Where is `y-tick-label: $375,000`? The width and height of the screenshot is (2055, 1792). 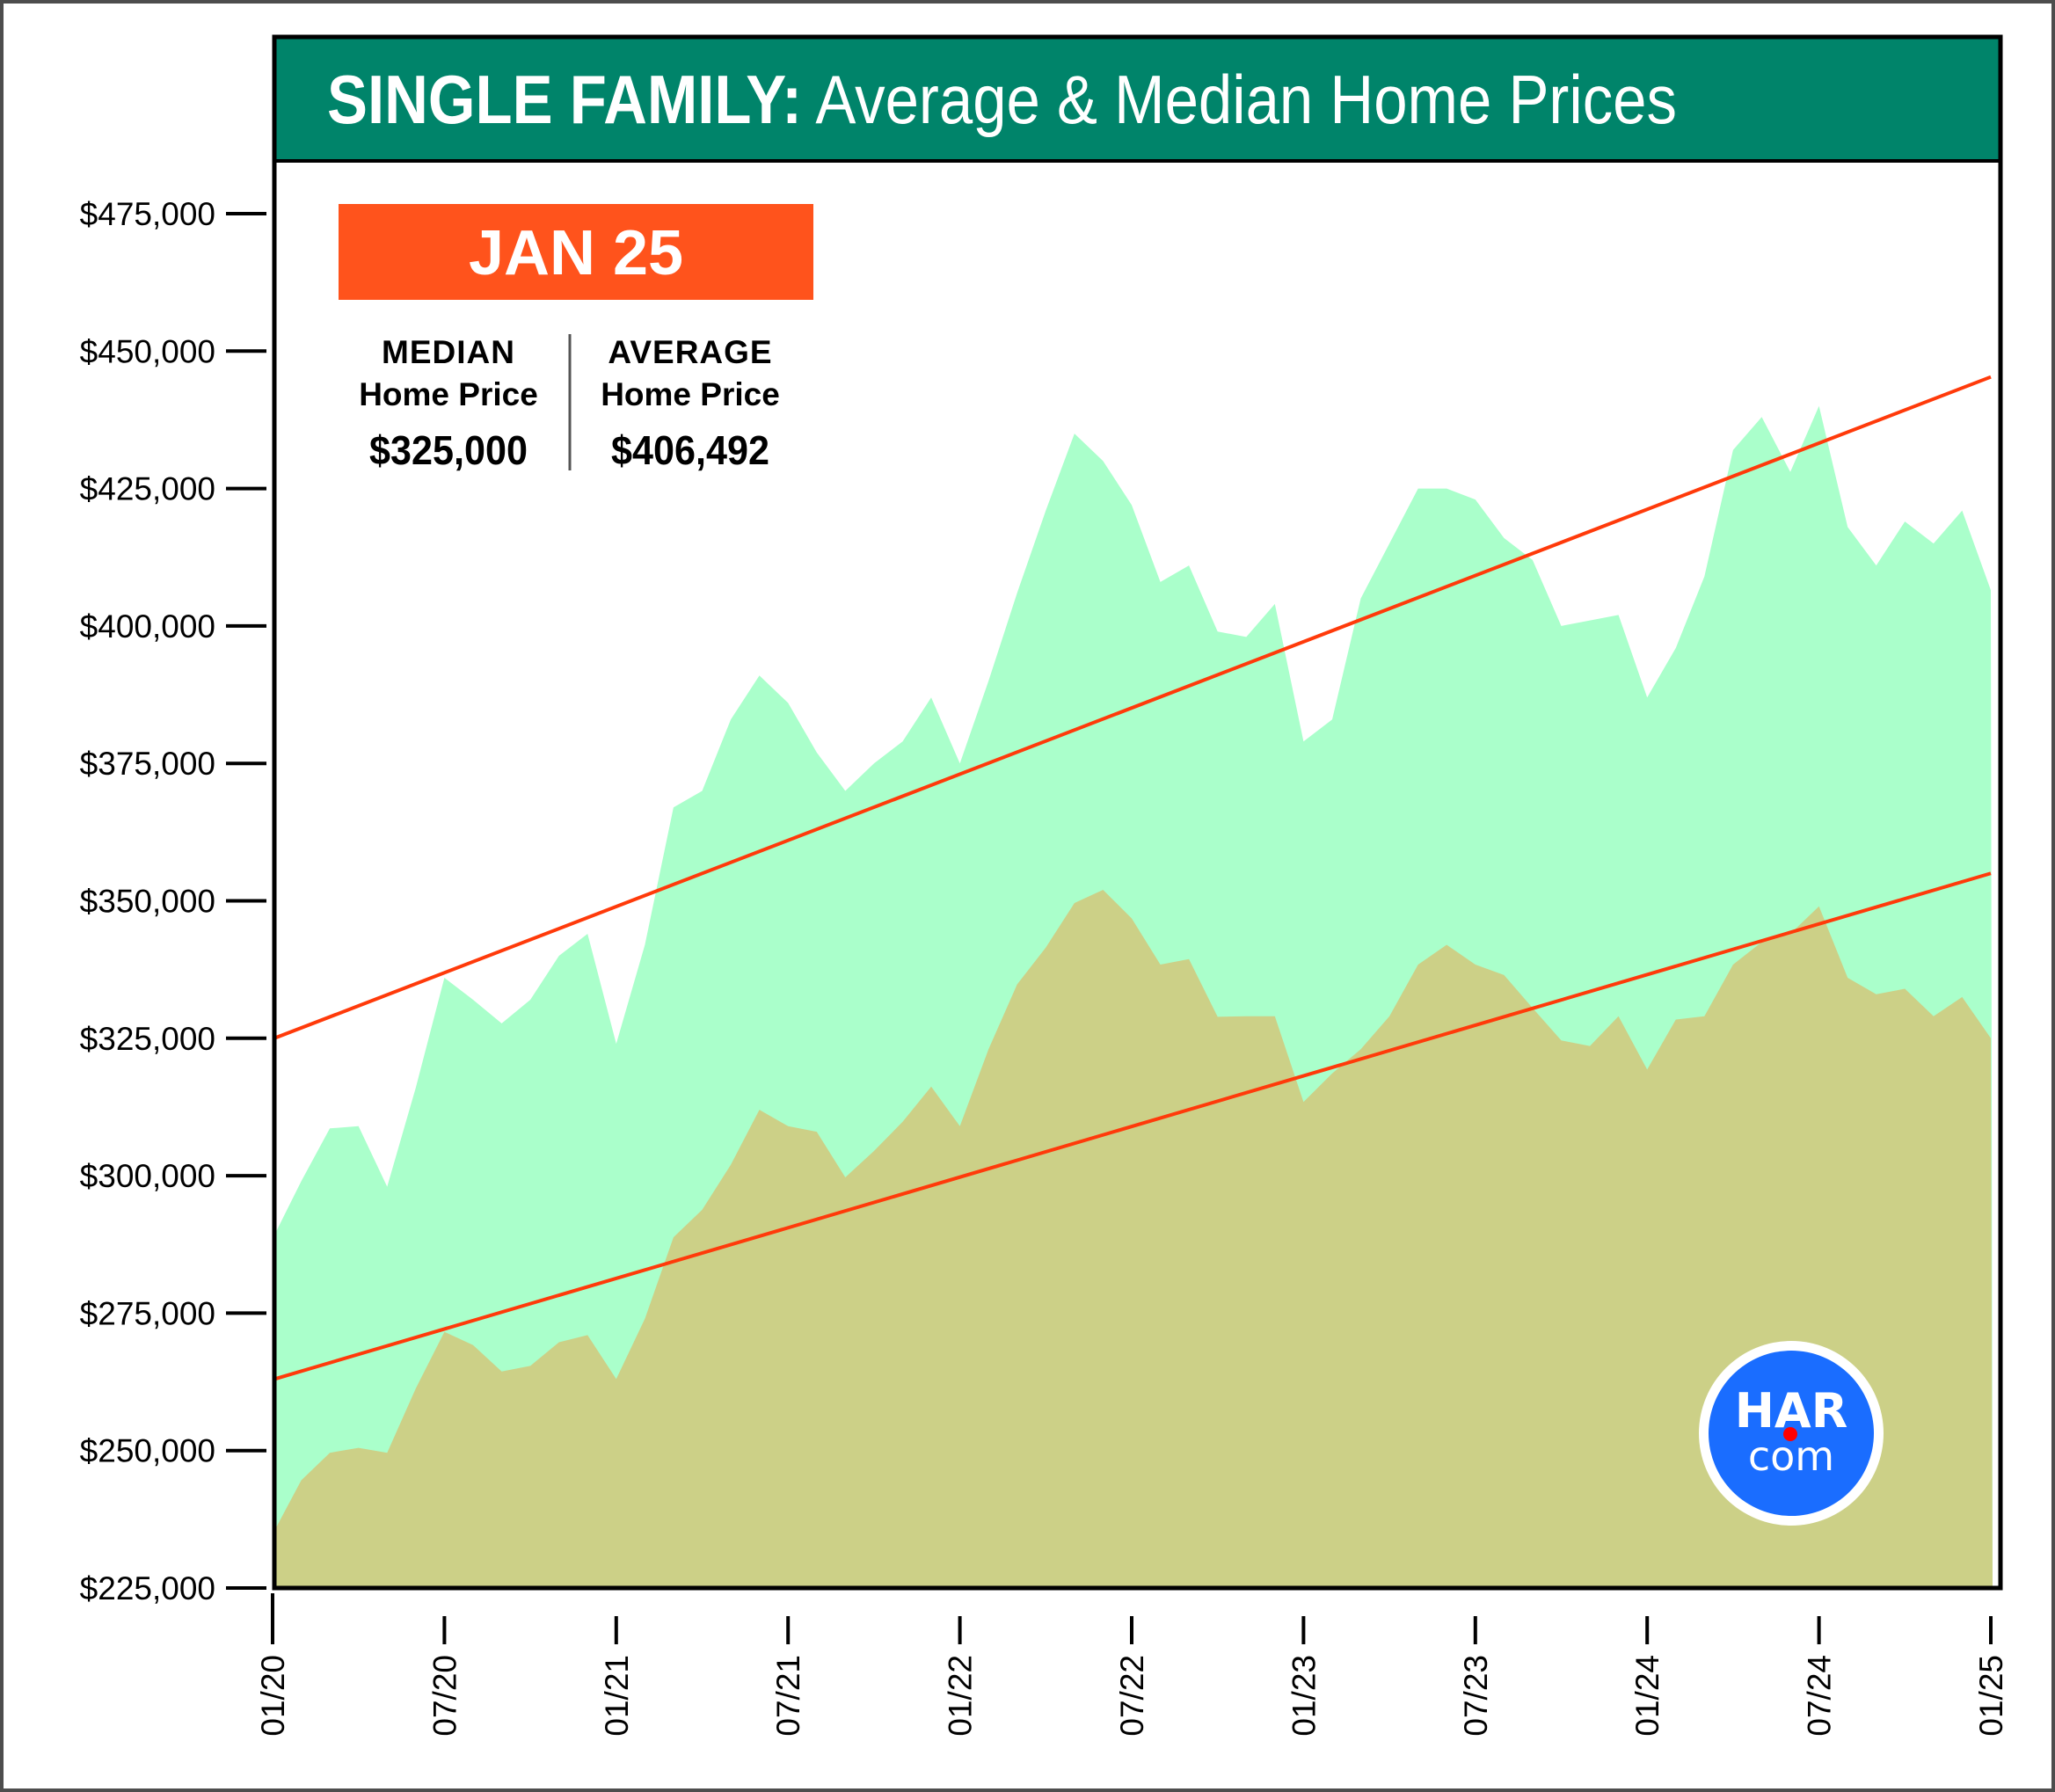
y-tick-label: $375,000 is located at coordinates (147, 764).